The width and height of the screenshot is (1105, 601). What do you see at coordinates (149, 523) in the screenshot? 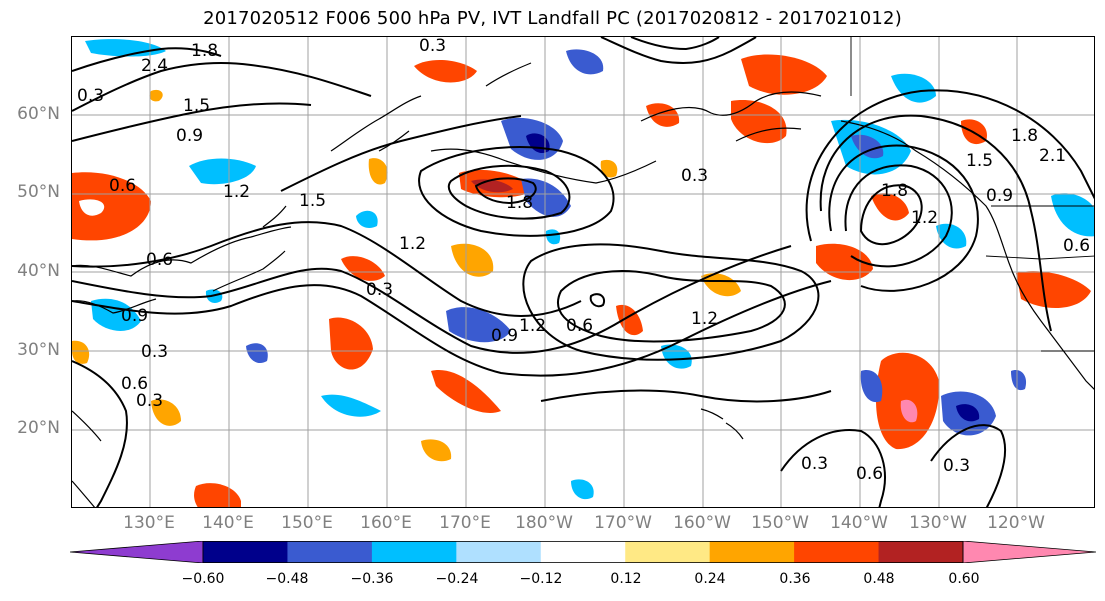
I see `lon-label-130e: 130°E` at bounding box center [149, 523].